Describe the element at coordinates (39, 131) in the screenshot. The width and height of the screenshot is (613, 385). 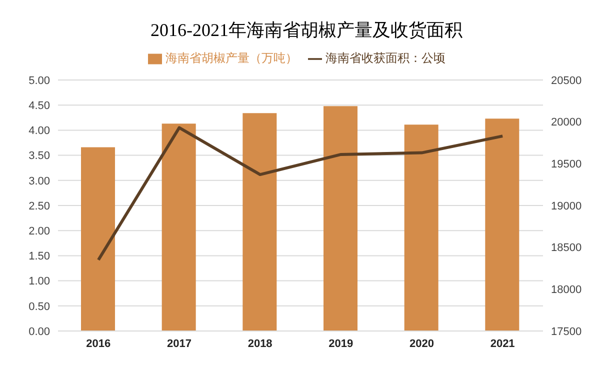
I see `y-tick-label: 4.00` at that location.